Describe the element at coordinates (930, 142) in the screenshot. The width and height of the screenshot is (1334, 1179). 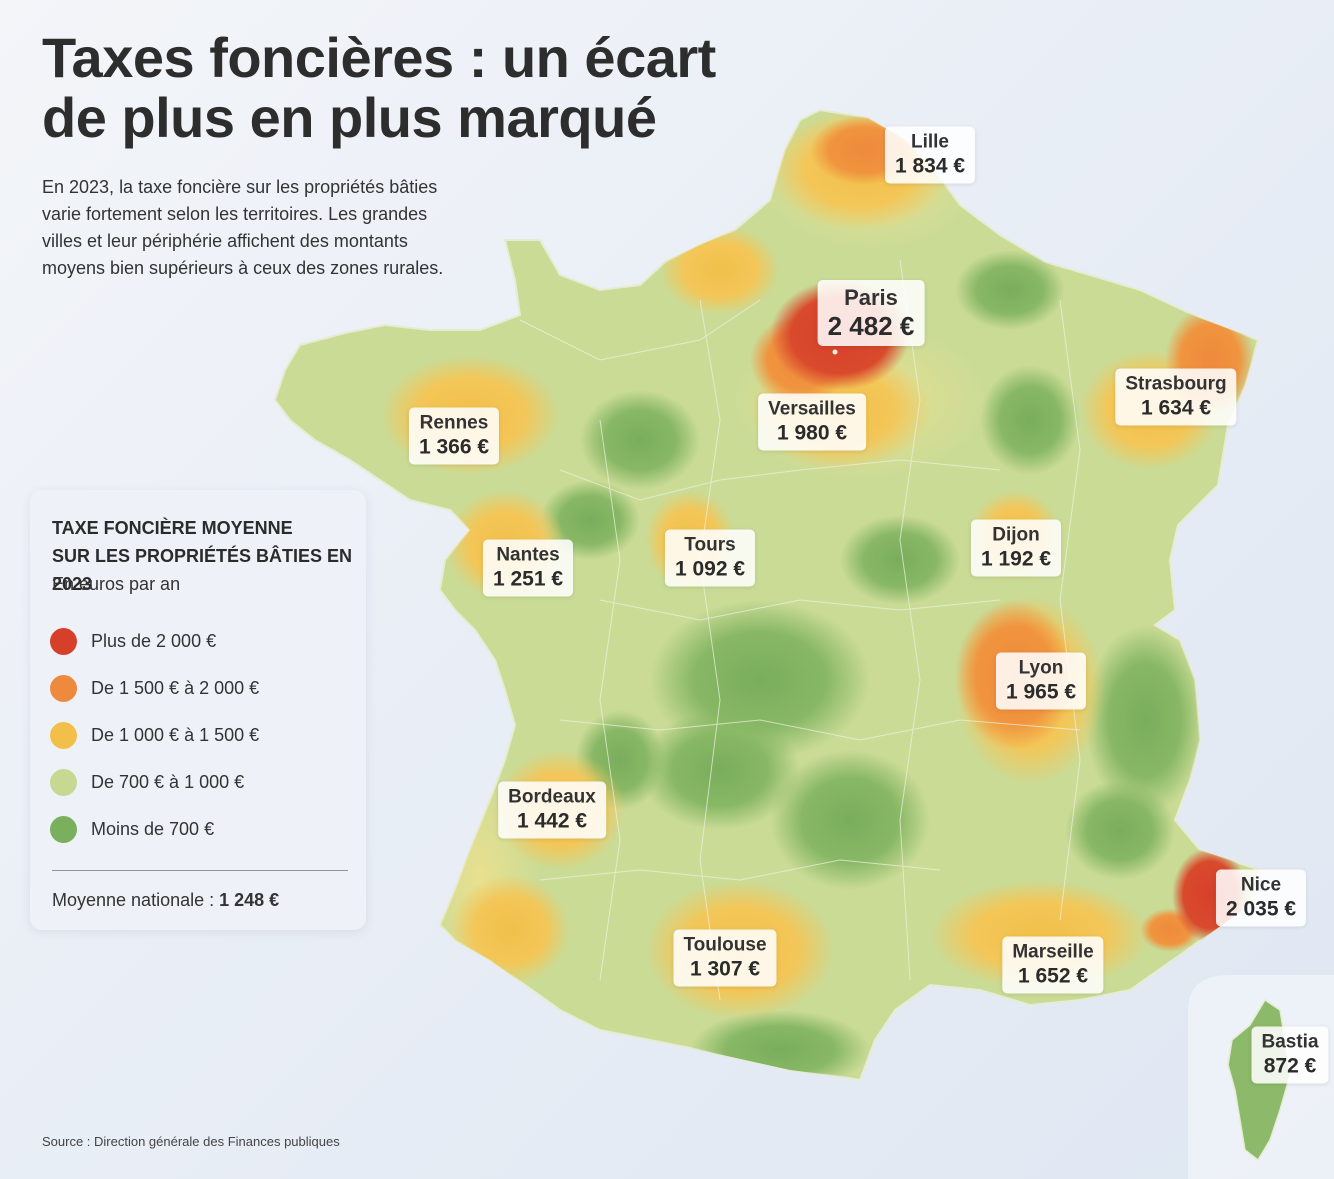
I see `city-name: Lille` at that location.